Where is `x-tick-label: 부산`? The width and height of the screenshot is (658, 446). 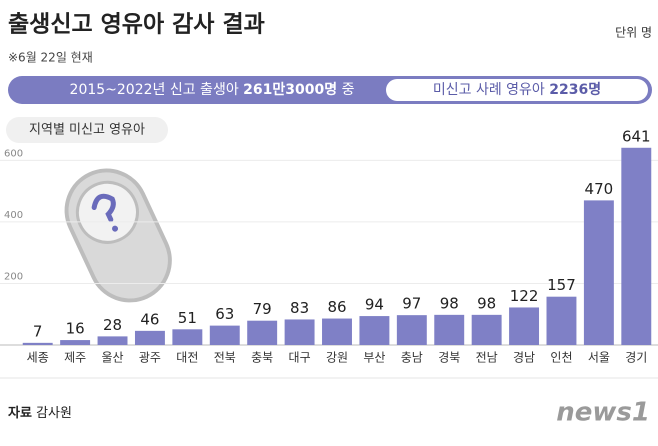 x-tick-label: 부산 is located at coordinates (374, 358).